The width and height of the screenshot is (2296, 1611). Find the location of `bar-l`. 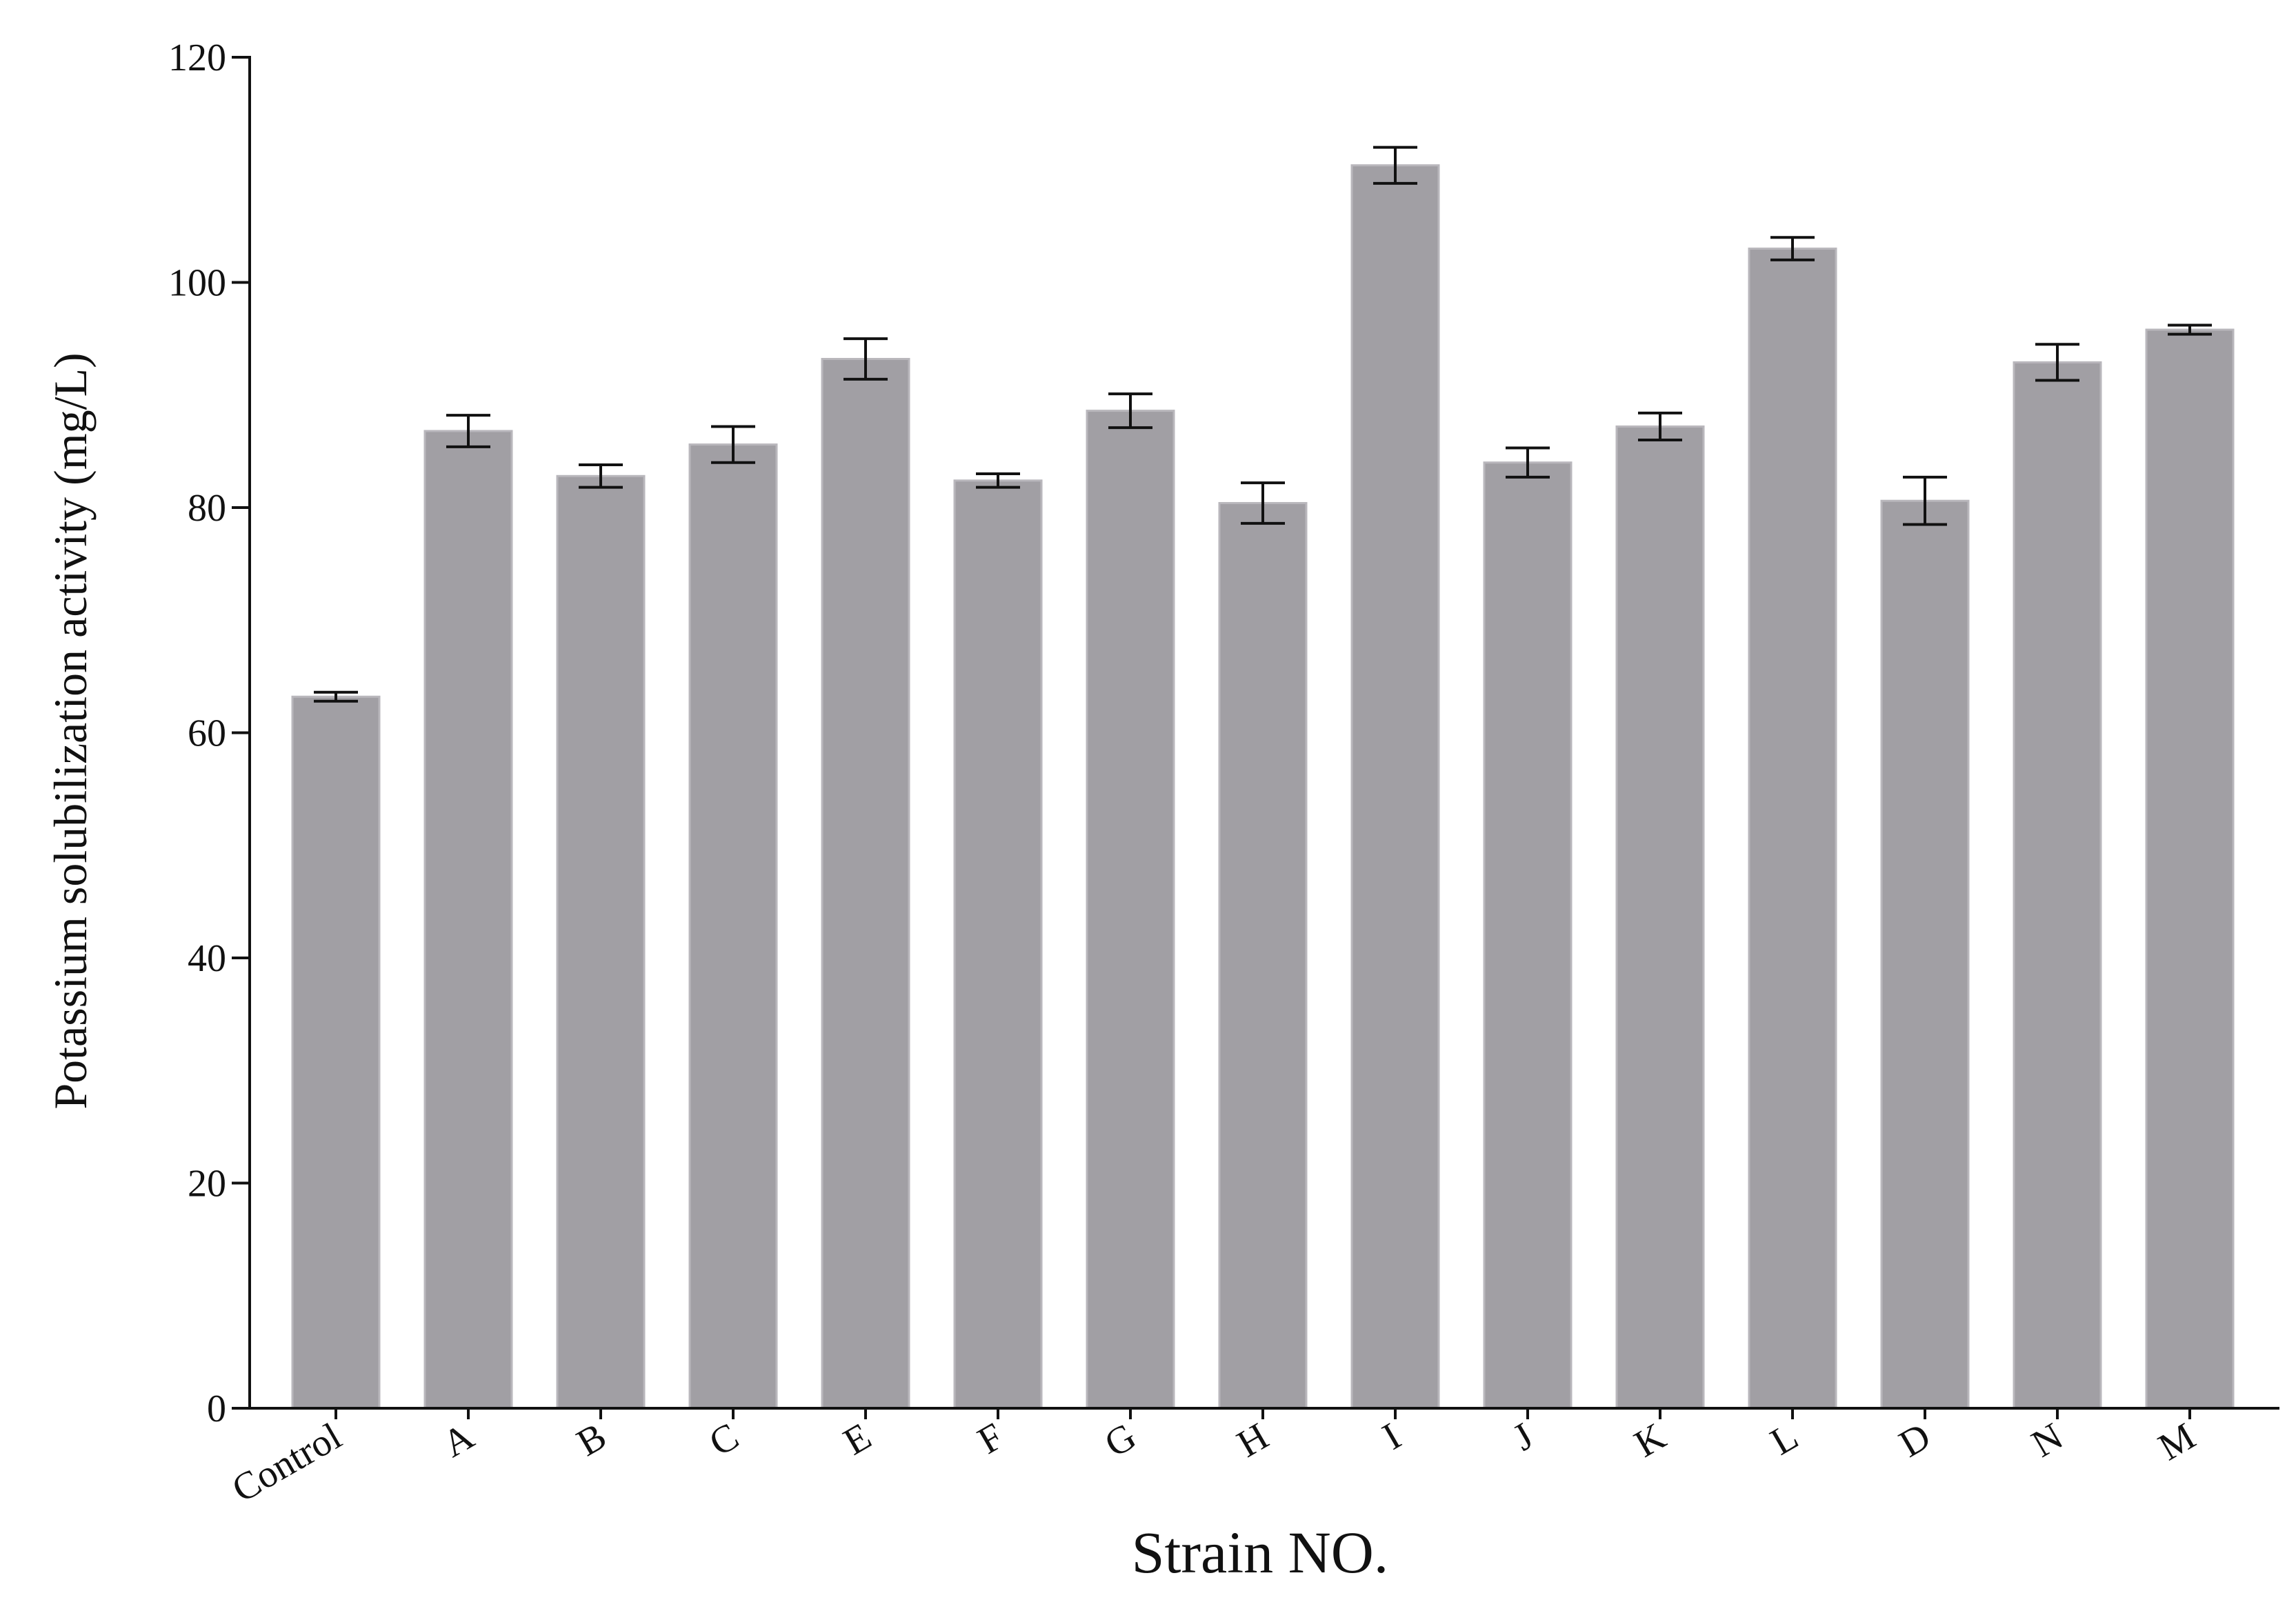

bar-l is located at coordinates (1792, 829).